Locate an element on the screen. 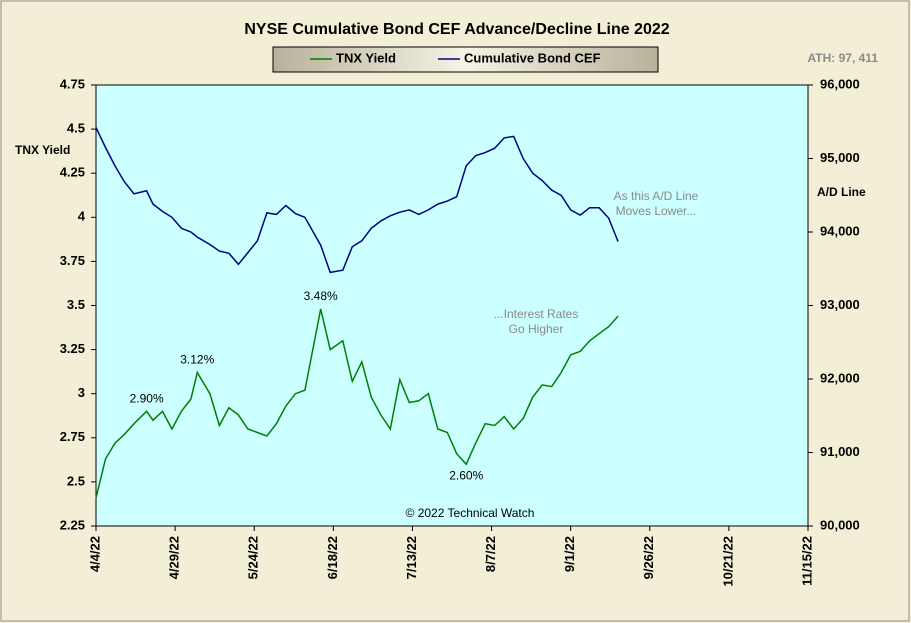  x-tick-label: 4/4/22 is located at coordinates (94, 554).